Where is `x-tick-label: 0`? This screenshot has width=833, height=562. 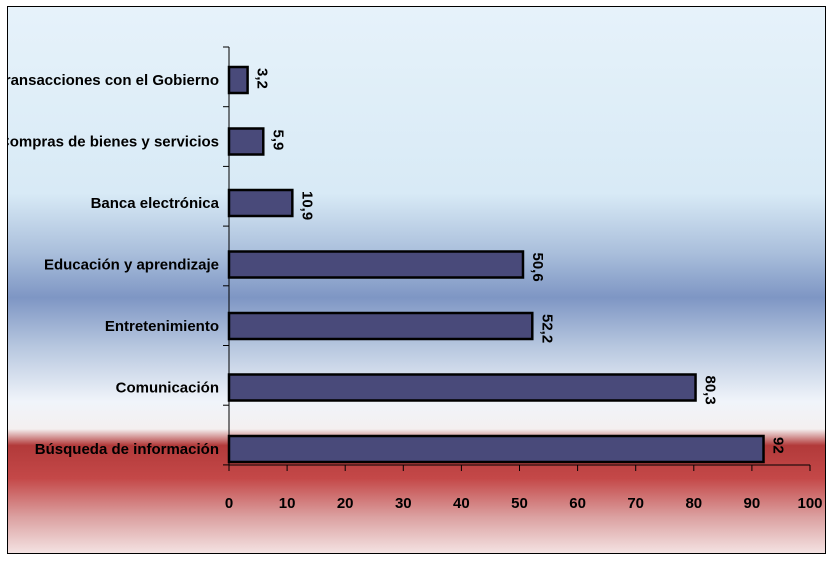
x-tick-label: 0 is located at coordinates (229, 503).